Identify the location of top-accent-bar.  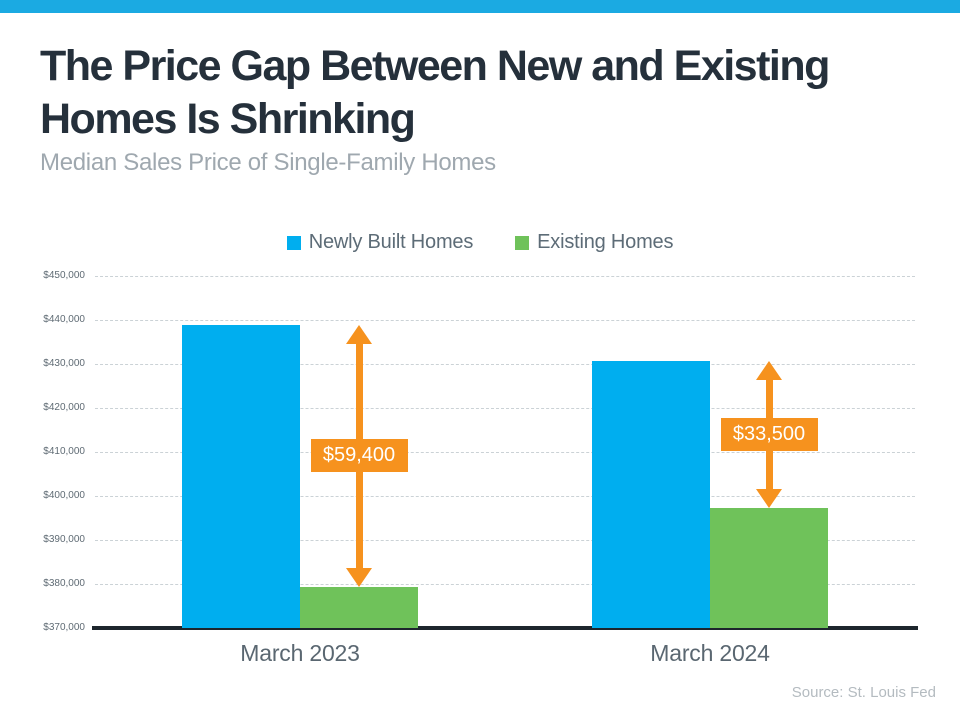
(480, 6).